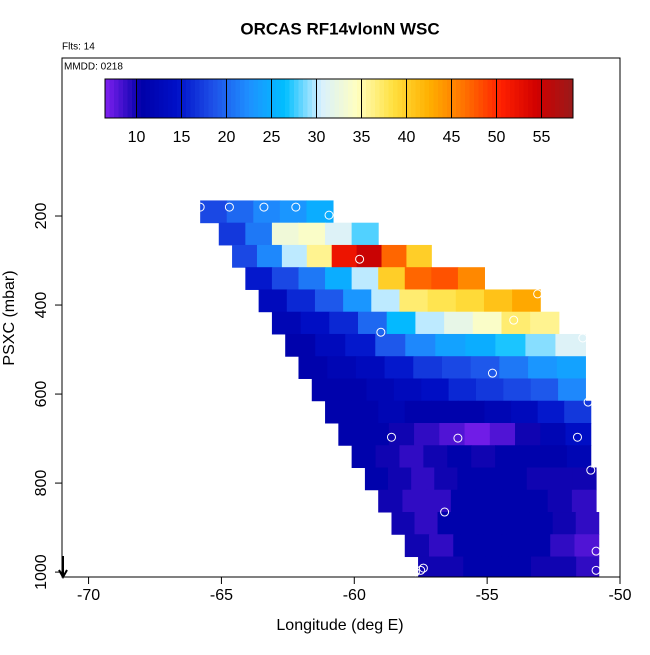  I want to click on colorbar-tick-label: 30, so click(317, 137).